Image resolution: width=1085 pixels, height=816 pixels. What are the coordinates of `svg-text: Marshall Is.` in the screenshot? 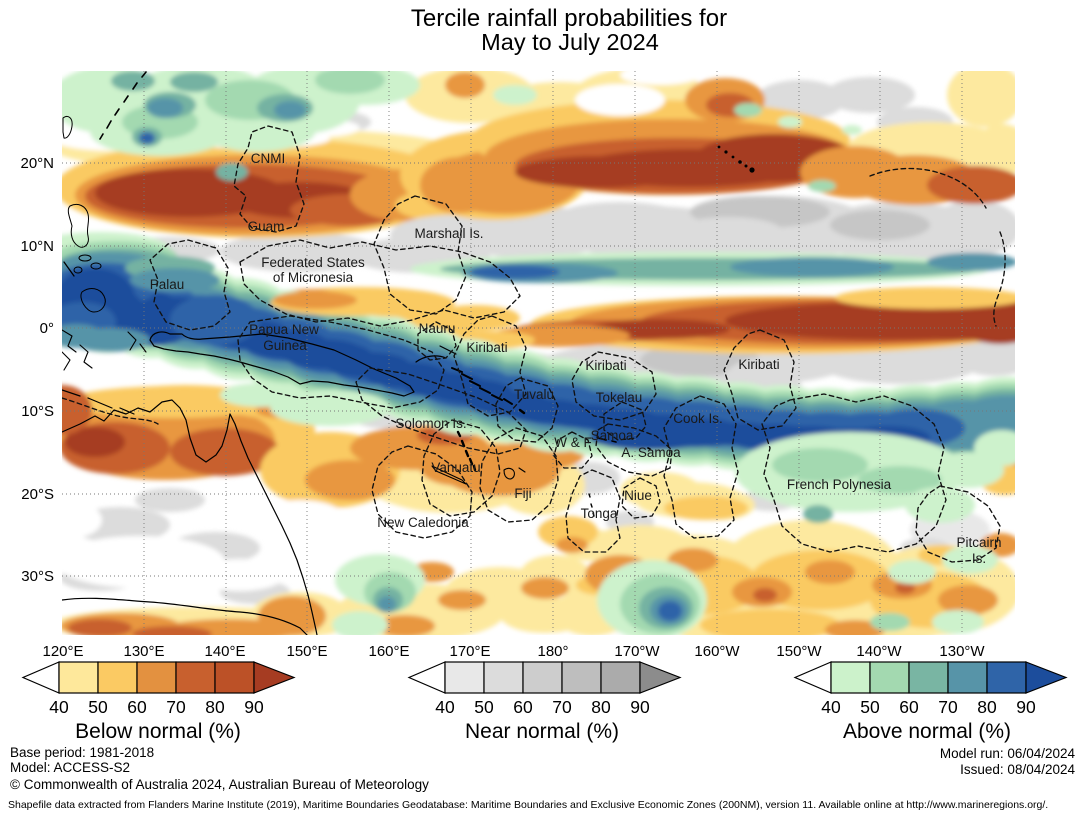 It's located at (448, 233).